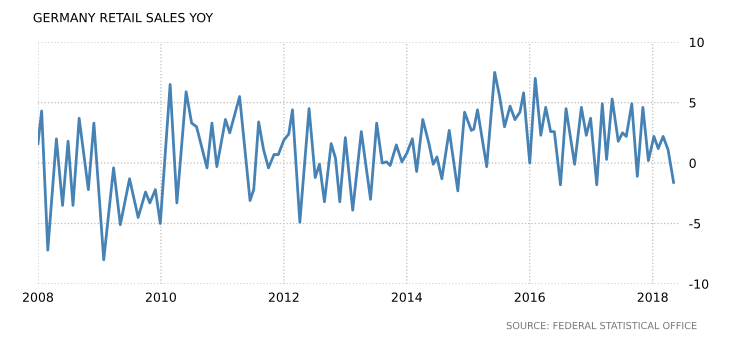  I want to click on chart-title: GERMANY RETAIL SALES YOY, so click(124, 17).